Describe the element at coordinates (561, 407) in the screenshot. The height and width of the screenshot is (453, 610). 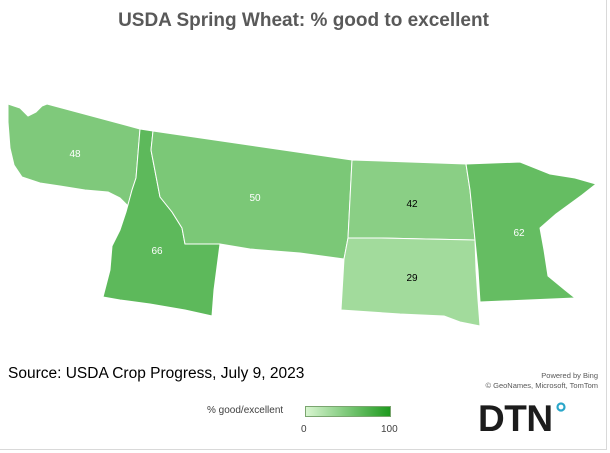
I see `dtn-logo-dot-icon` at that location.